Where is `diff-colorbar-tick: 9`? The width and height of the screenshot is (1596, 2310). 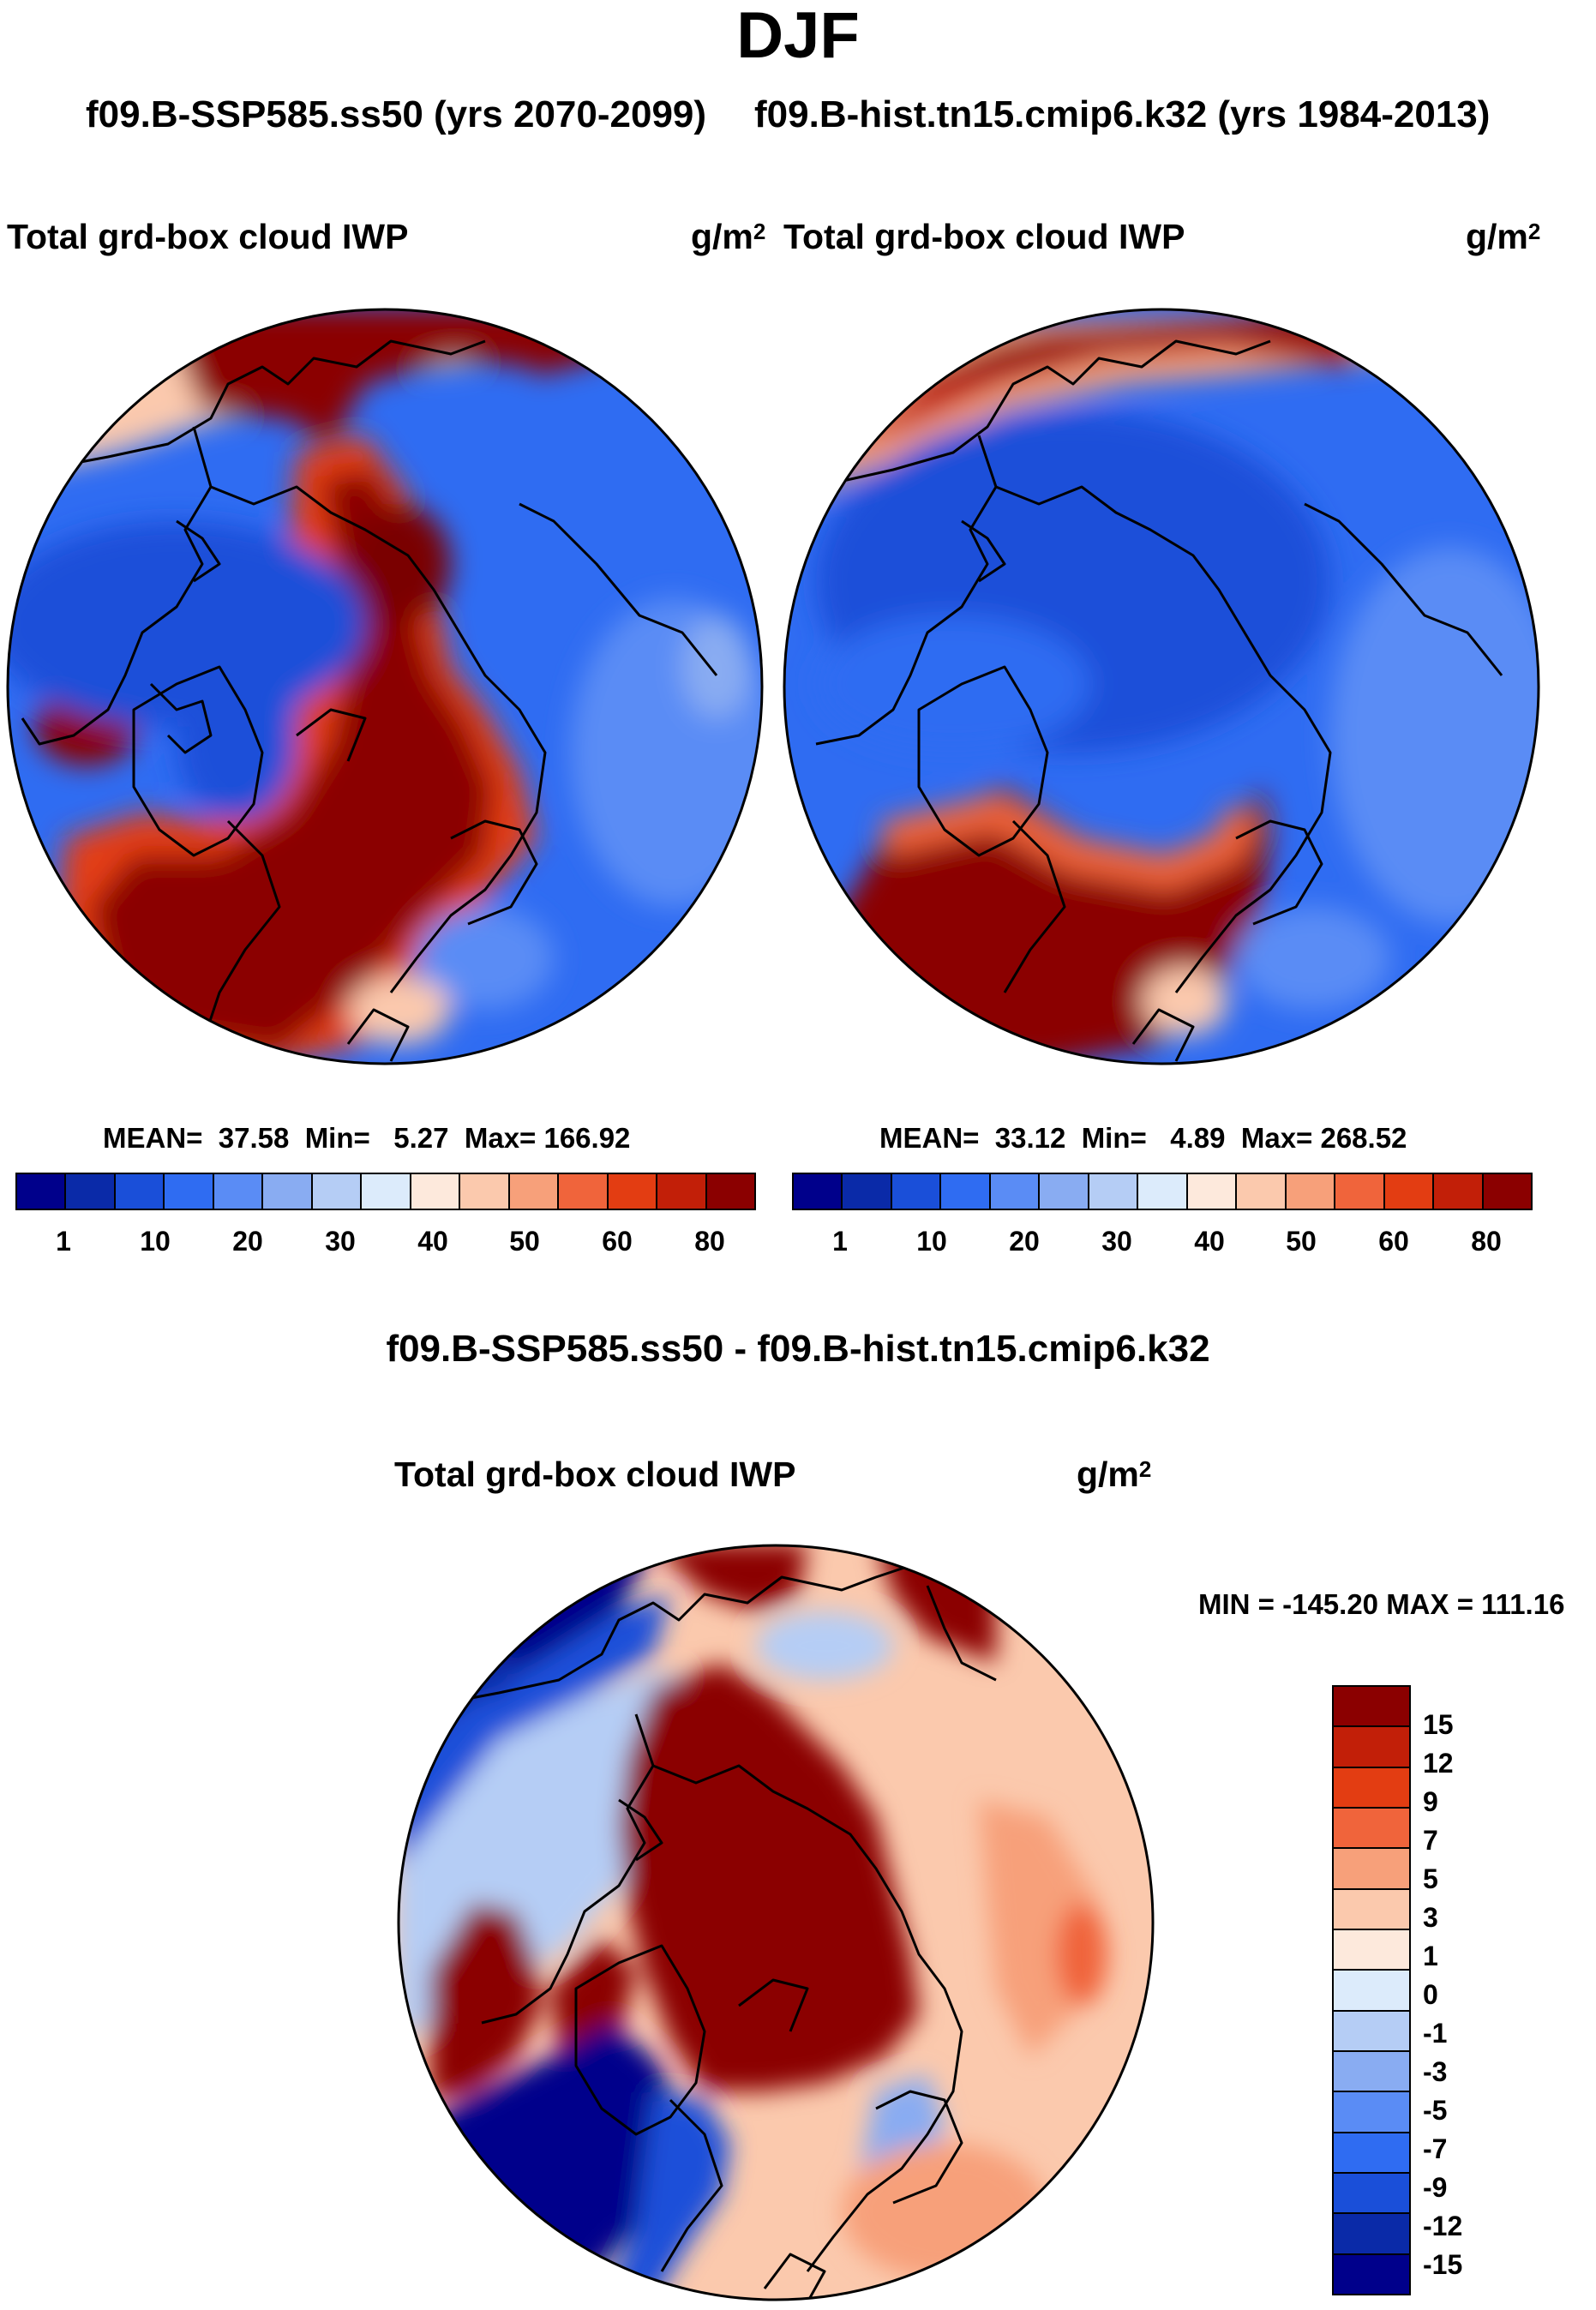 diff-colorbar-tick: 9 is located at coordinates (1430, 1801).